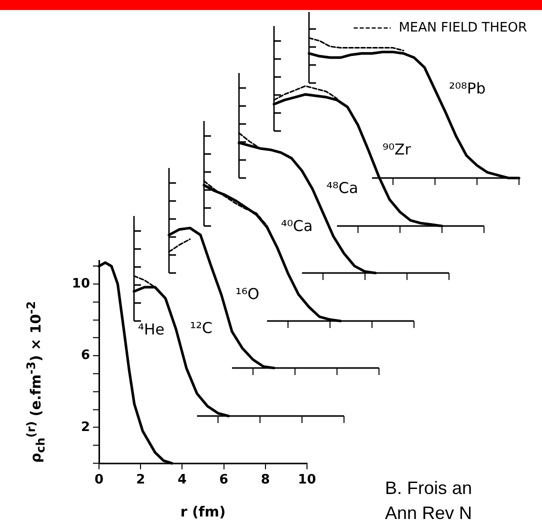  I want to click on series-label: ⁹⁰Zr, so click(397, 149).